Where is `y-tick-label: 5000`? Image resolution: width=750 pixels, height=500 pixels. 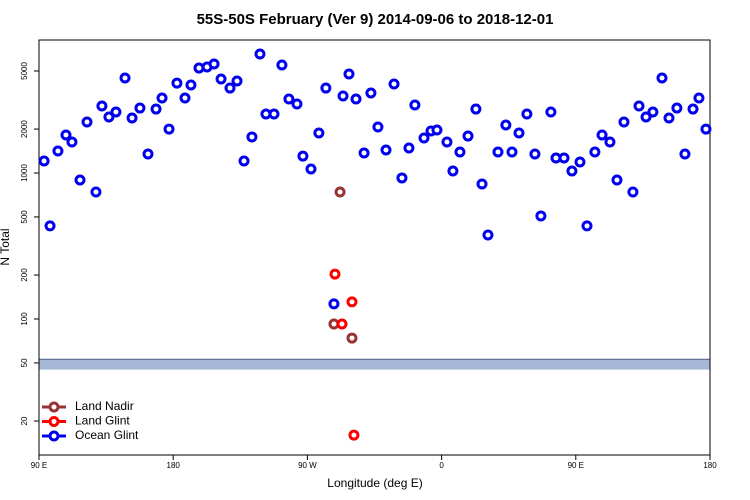 y-tick-label: 5000 is located at coordinates (24, 71).